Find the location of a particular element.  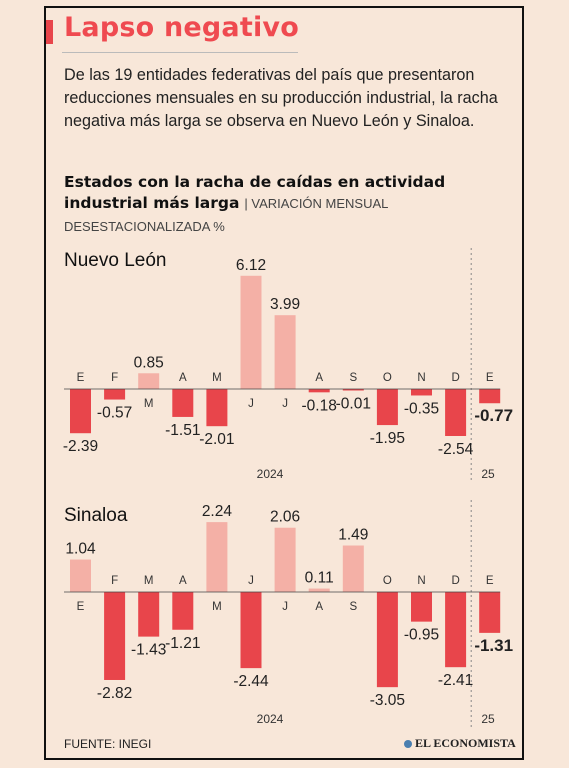

data-label: -0.18 is located at coordinates (319, 405).